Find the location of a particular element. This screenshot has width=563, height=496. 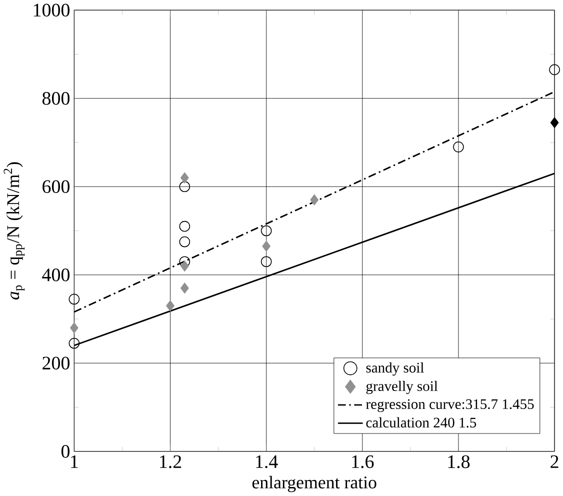

x-tick-label: 1.8 is located at coordinates (459, 461).